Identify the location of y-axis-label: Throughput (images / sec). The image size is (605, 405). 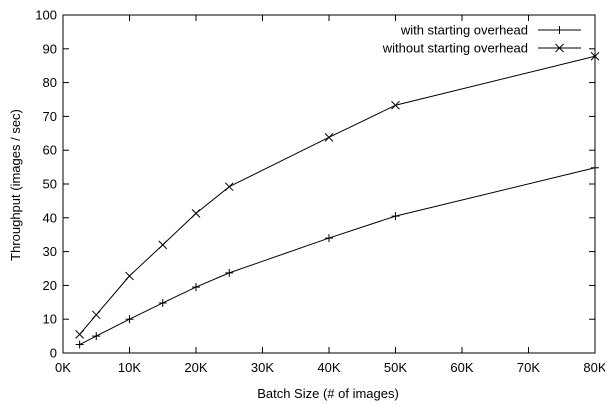
(15, 185).